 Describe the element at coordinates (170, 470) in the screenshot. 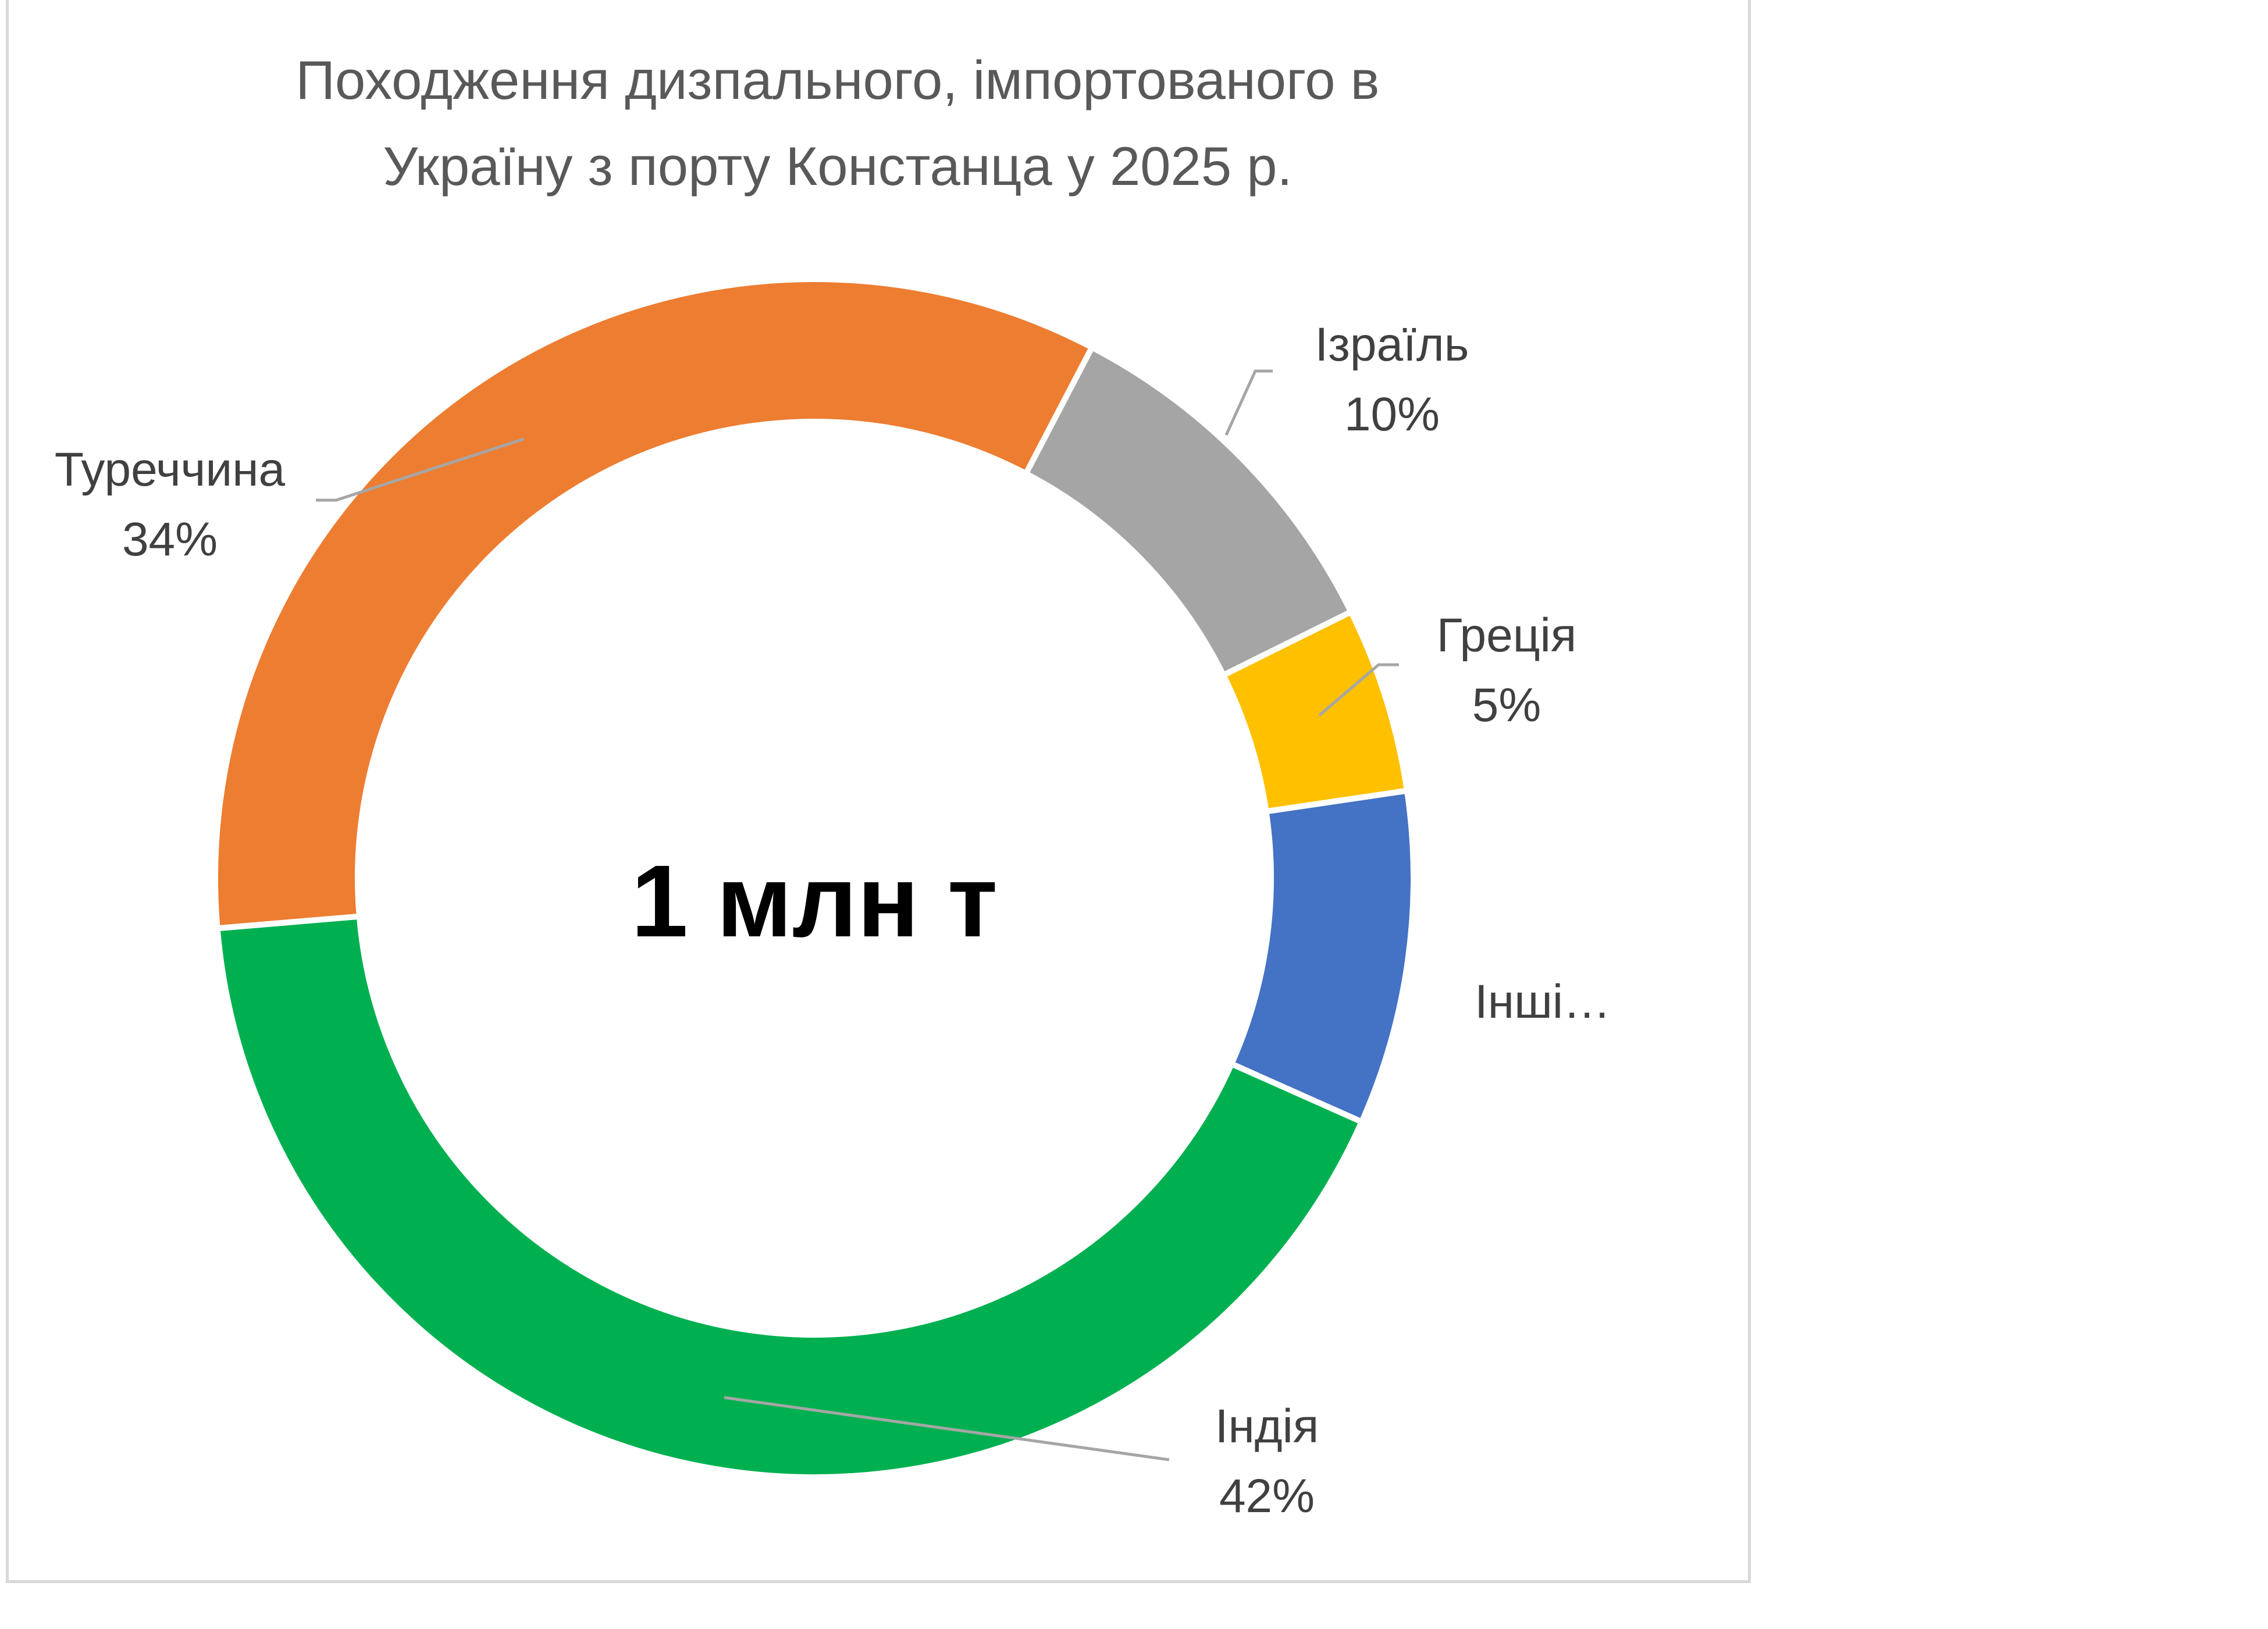

I see `slice-label-turkey-name: Туреччина` at that location.